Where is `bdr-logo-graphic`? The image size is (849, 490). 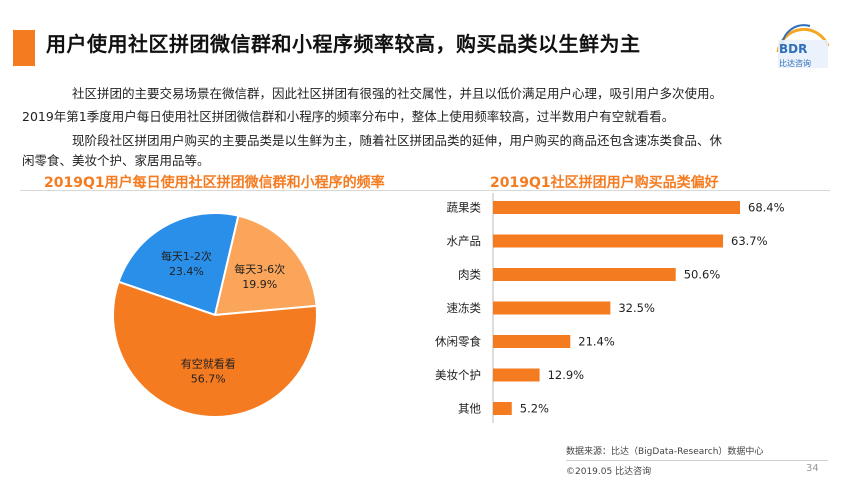
bdr-logo-graphic is located at coordinates (803, 46).